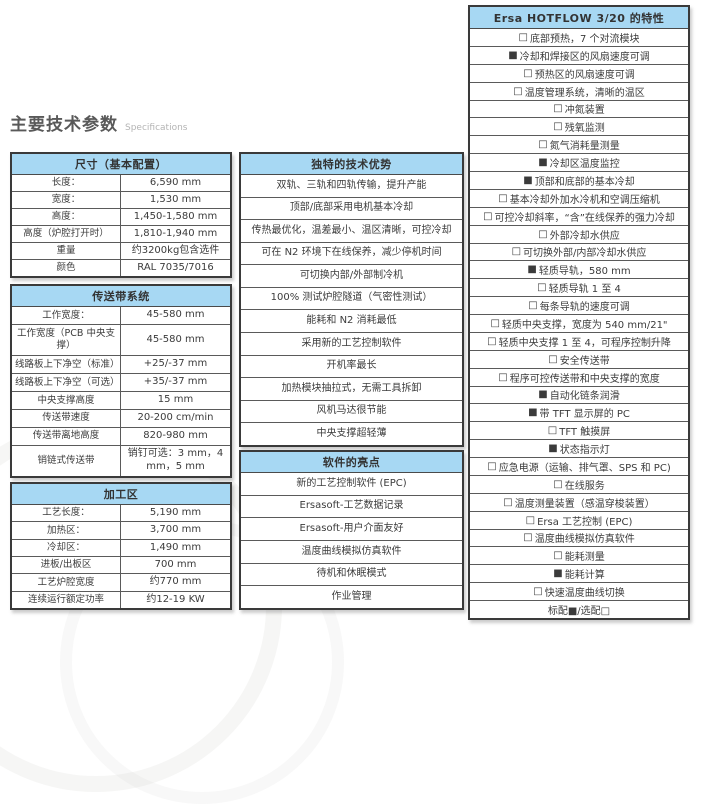 Image resolution: width=727 pixels, height=804 pixels. I want to click on row-value: 1,490 mm, so click(175, 547).